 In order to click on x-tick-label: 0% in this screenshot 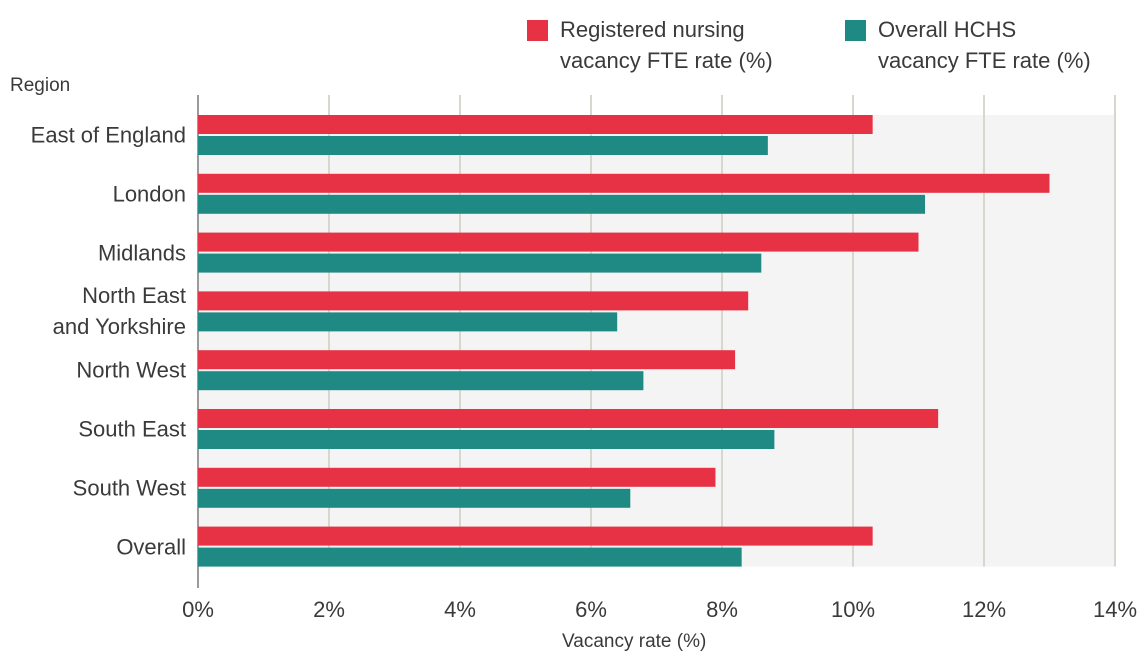, I will do `click(198, 609)`.